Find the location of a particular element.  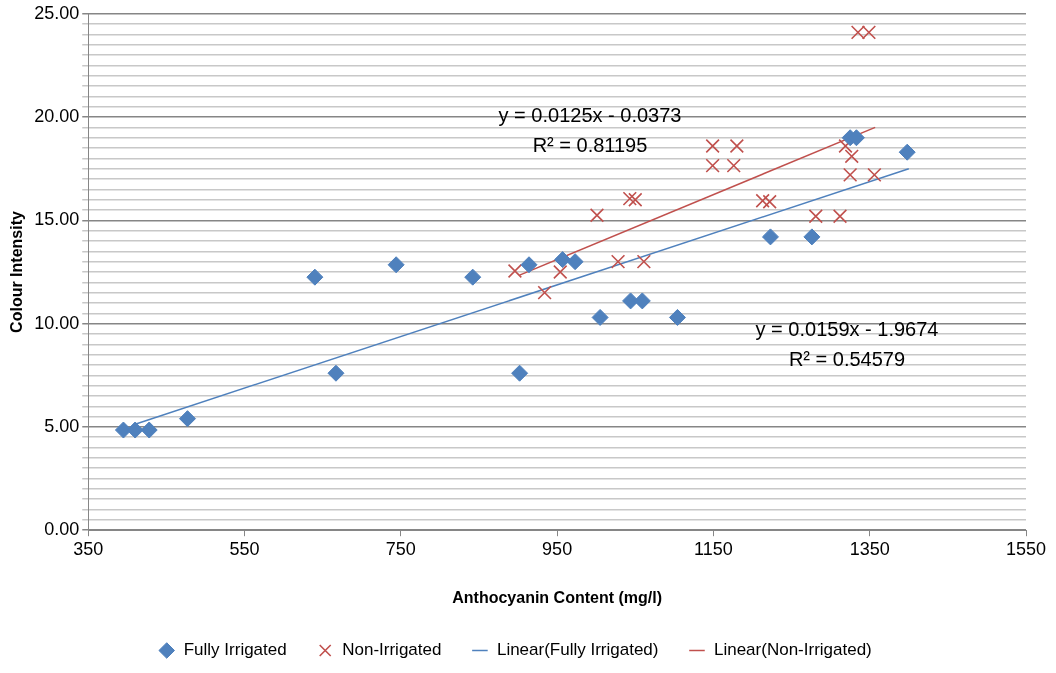

y-tick-label: 20.00 is located at coordinates (57, 116).